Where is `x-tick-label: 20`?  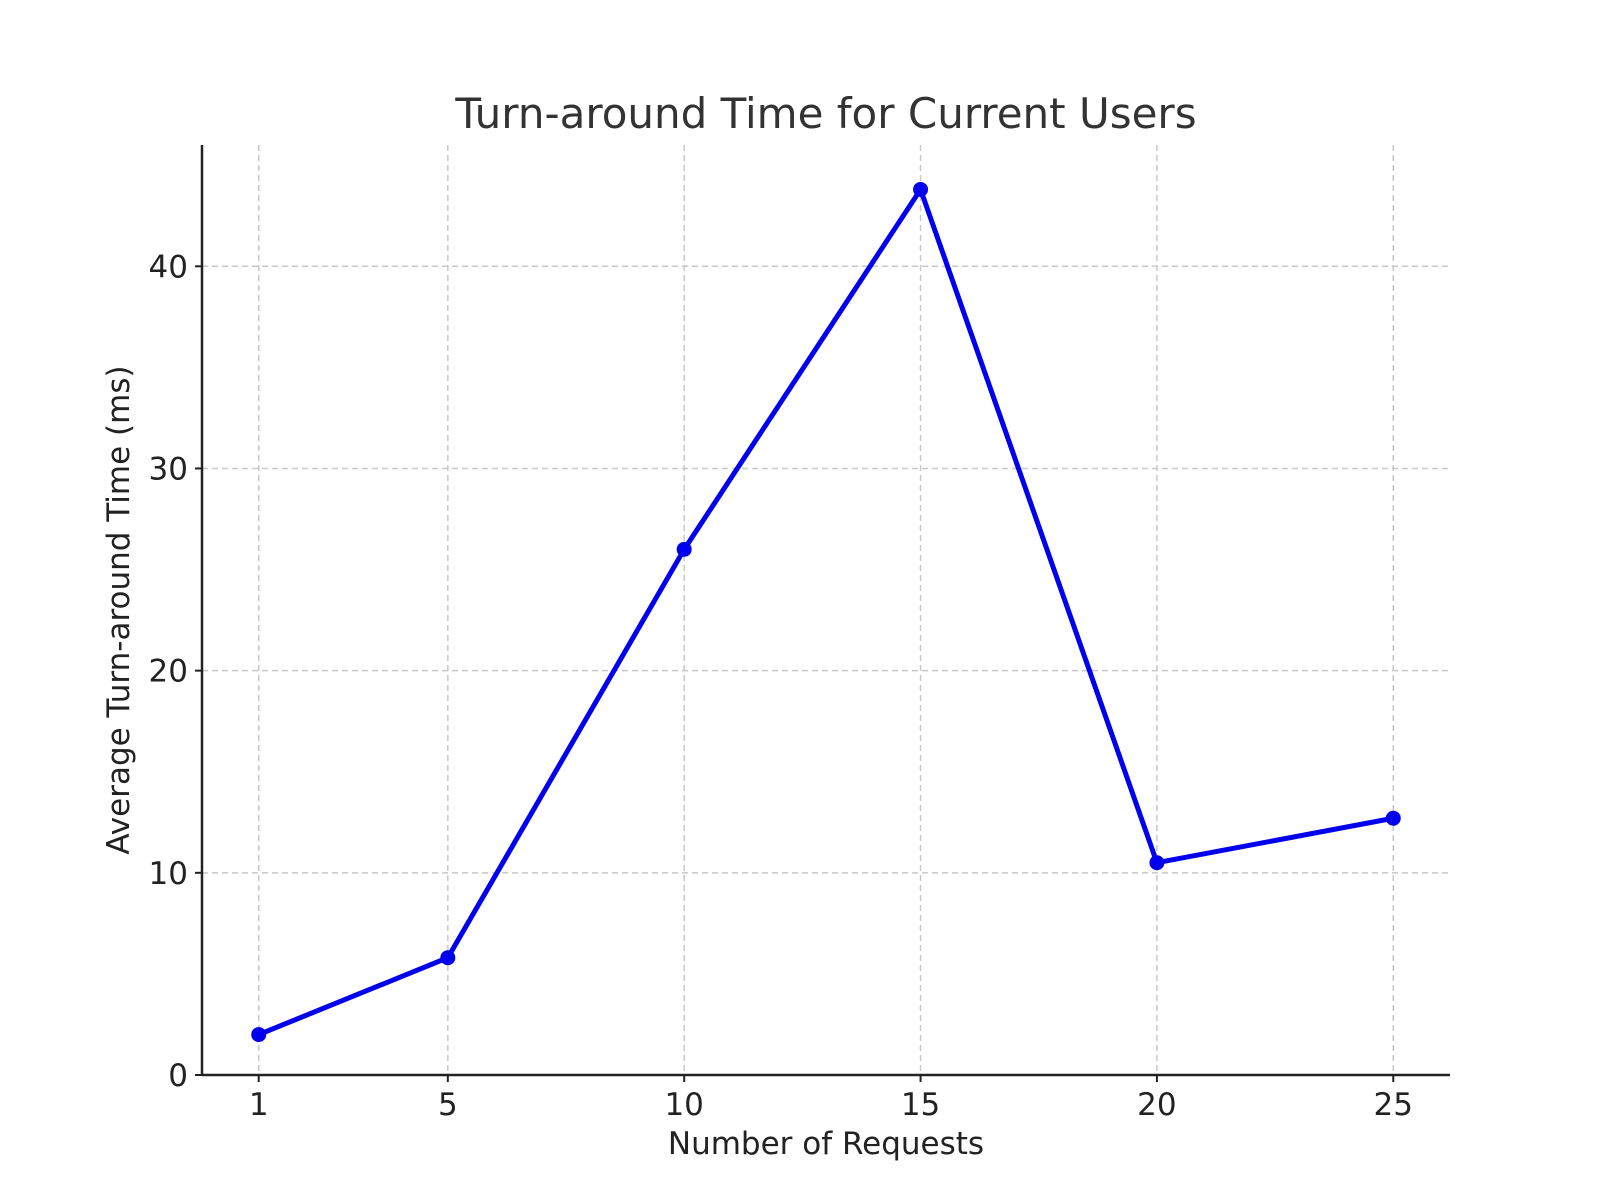
x-tick-label: 20 is located at coordinates (1156, 1105).